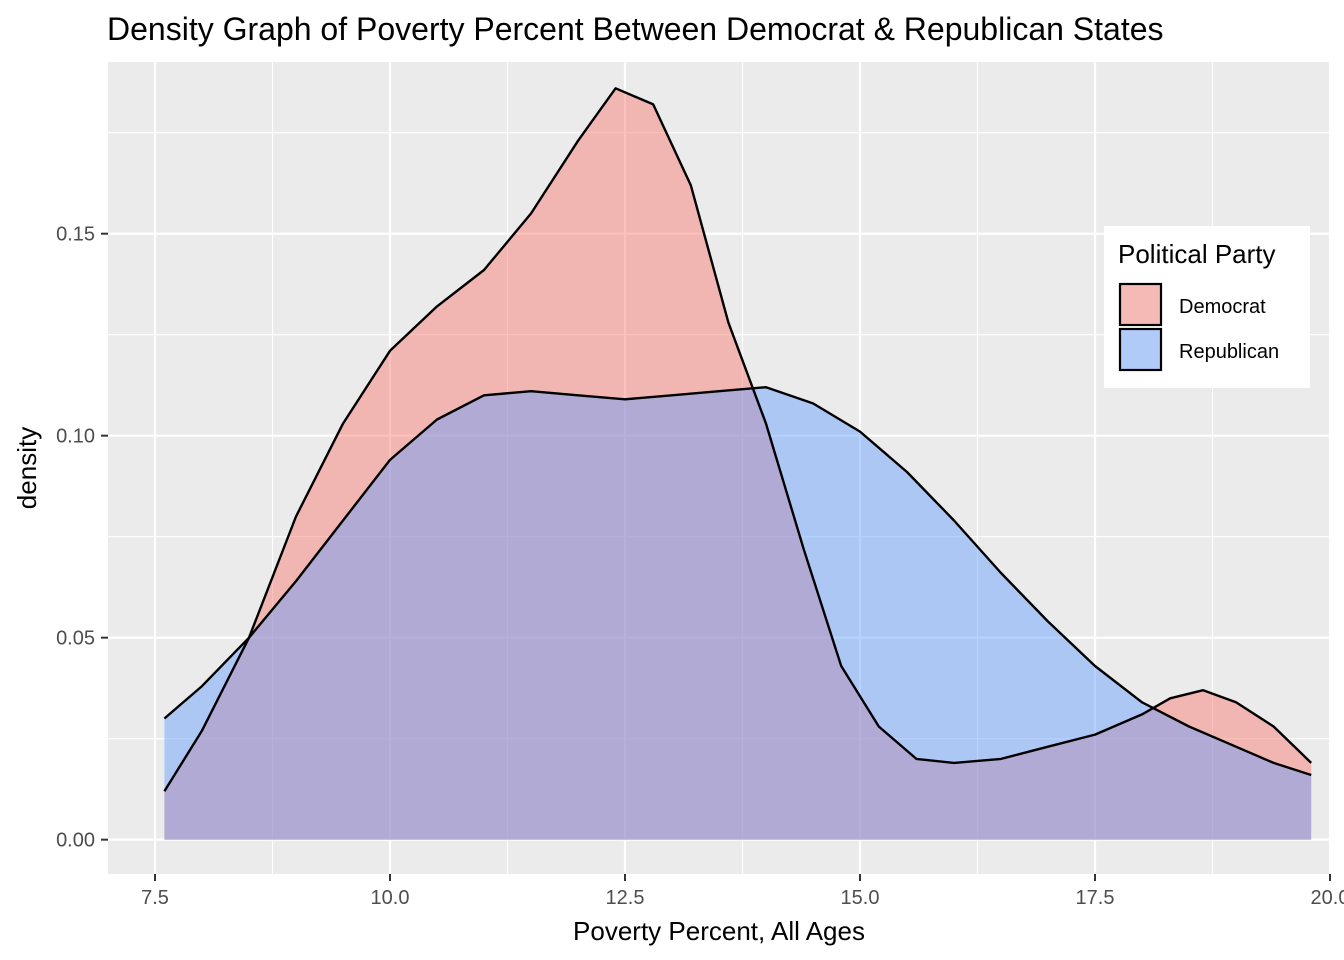 Image resolution: width=1344 pixels, height=960 pixels. What do you see at coordinates (75, 639) in the screenshot?
I see `y-tick-label: 0.05` at bounding box center [75, 639].